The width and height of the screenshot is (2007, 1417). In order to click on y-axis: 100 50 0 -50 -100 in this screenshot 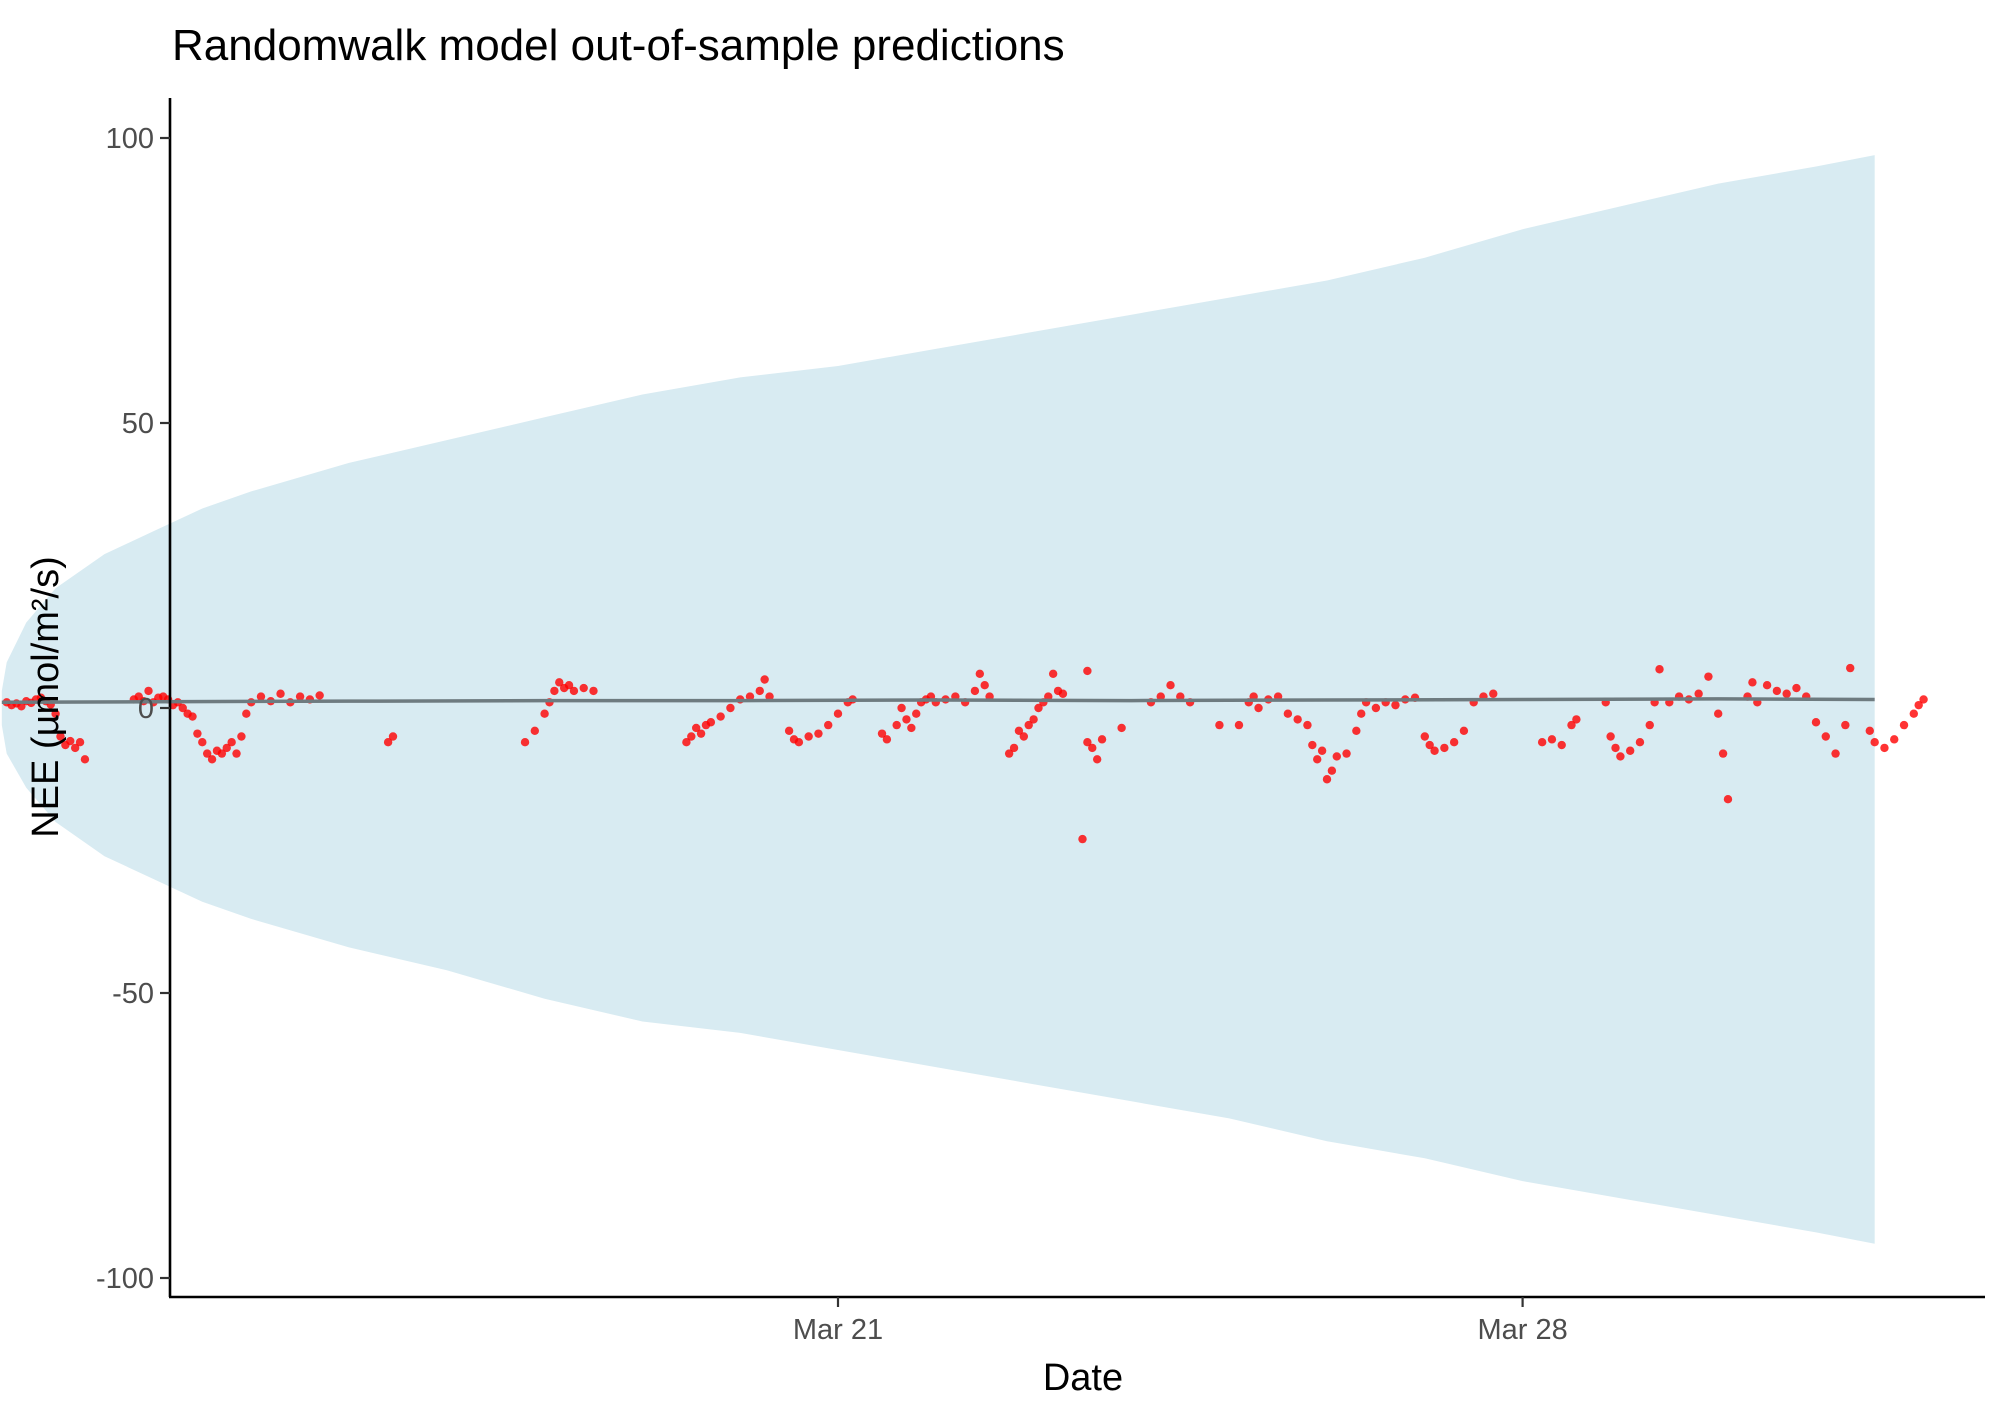, I will do `click(133, 709)`.